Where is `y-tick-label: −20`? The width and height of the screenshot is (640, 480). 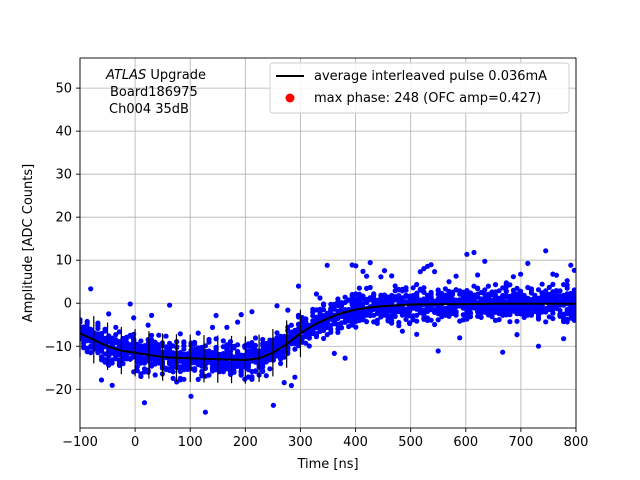
y-tick-label: −20 is located at coordinates (58, 390).